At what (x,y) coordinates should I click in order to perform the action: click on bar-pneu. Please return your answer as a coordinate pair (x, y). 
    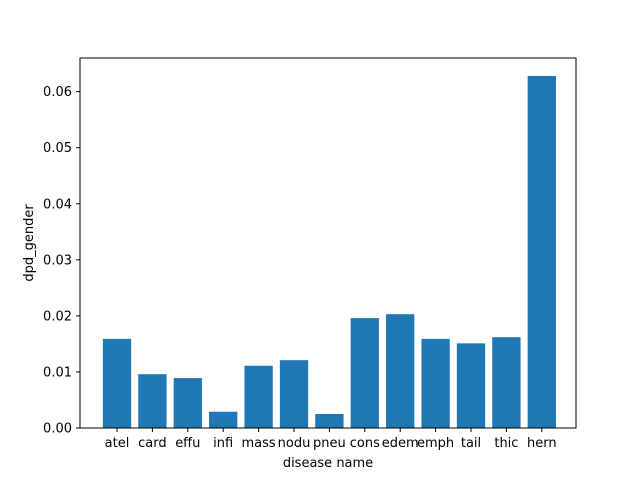
    Looking at the image, I should click on (329, 420).